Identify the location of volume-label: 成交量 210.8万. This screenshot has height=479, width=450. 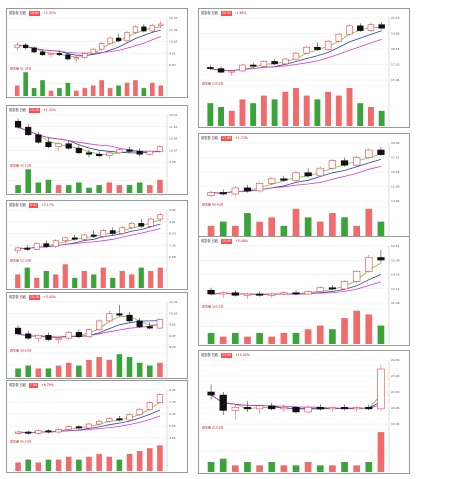
(213, 427).